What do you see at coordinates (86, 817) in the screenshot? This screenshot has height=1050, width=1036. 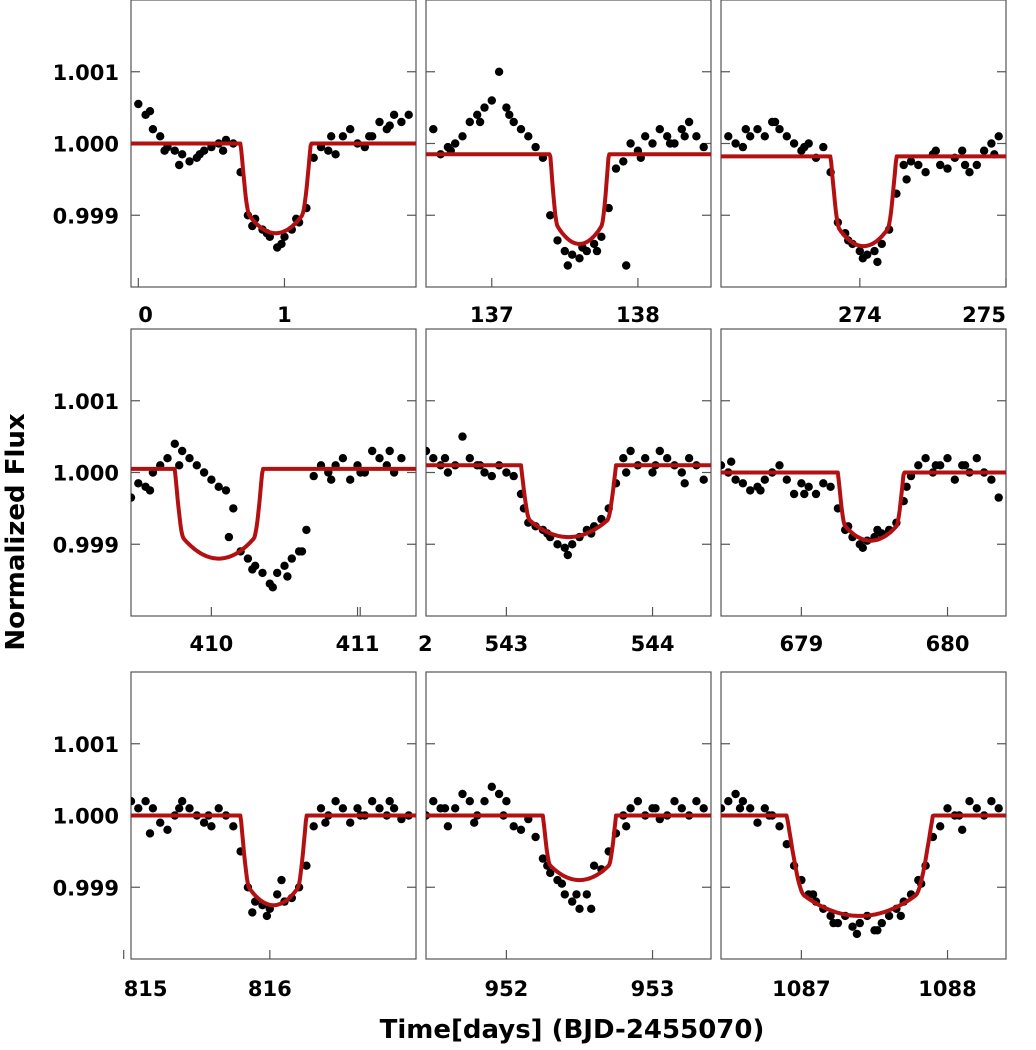 I see `y-tick-label: 1.000` at bounding box center [86, 817].